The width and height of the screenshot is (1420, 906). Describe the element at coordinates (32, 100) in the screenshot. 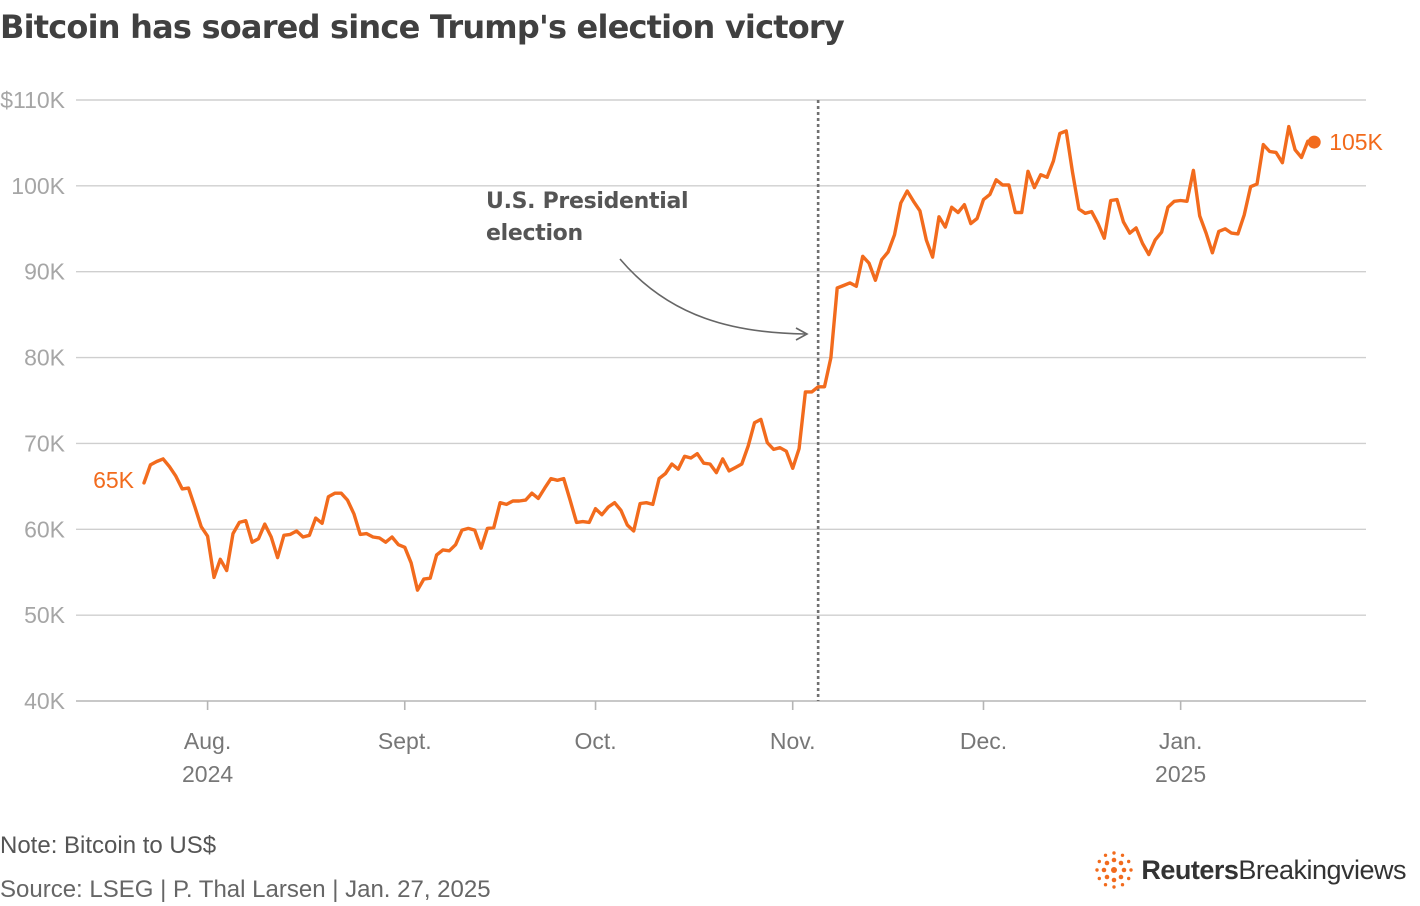

I see `y-tick-label: $110K` at that location.